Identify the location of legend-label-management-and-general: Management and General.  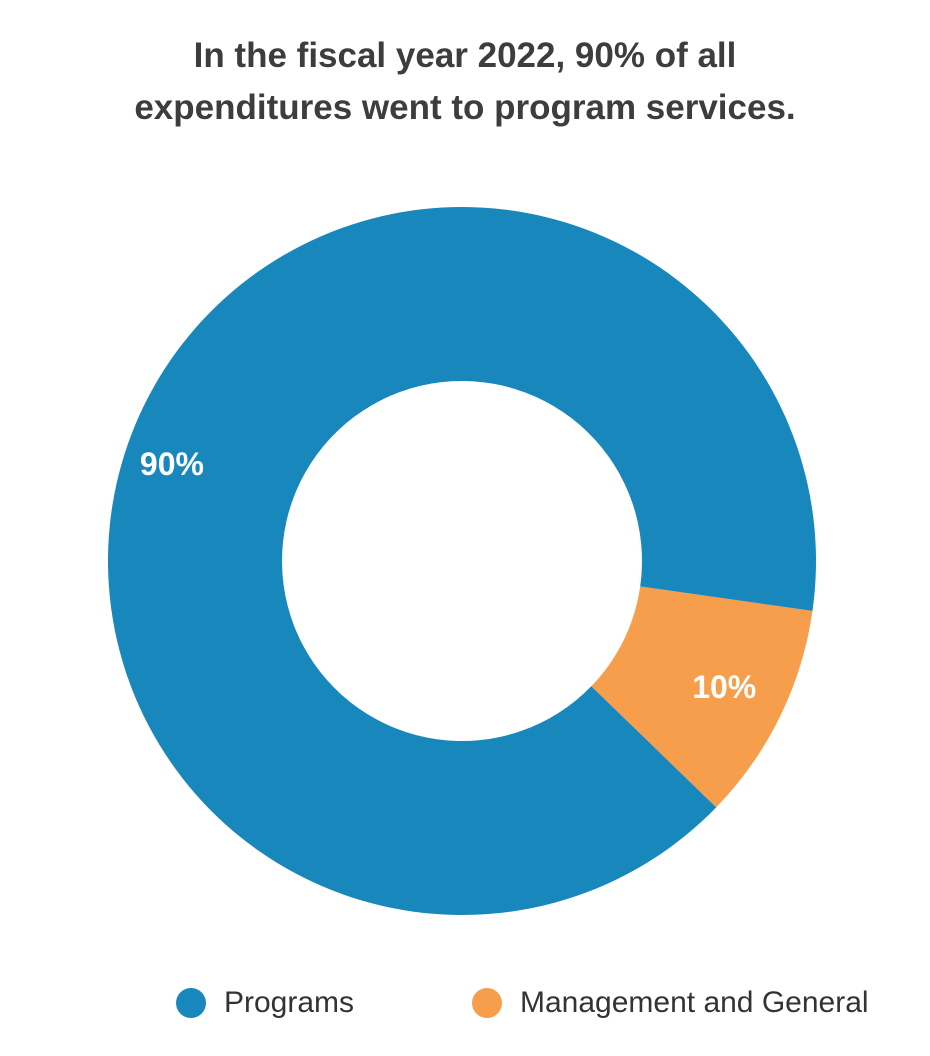
(694, 1002).